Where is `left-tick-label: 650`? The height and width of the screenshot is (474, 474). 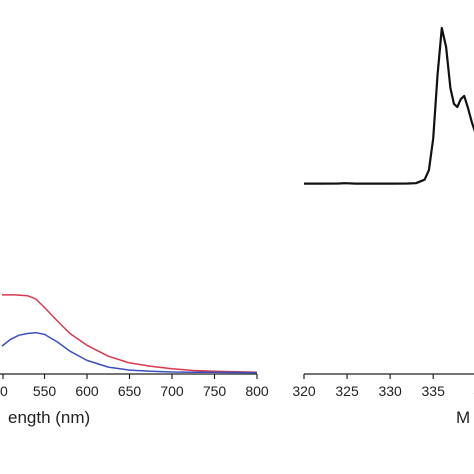
left-tick-label: 650 is located at coordinates (130, 391).